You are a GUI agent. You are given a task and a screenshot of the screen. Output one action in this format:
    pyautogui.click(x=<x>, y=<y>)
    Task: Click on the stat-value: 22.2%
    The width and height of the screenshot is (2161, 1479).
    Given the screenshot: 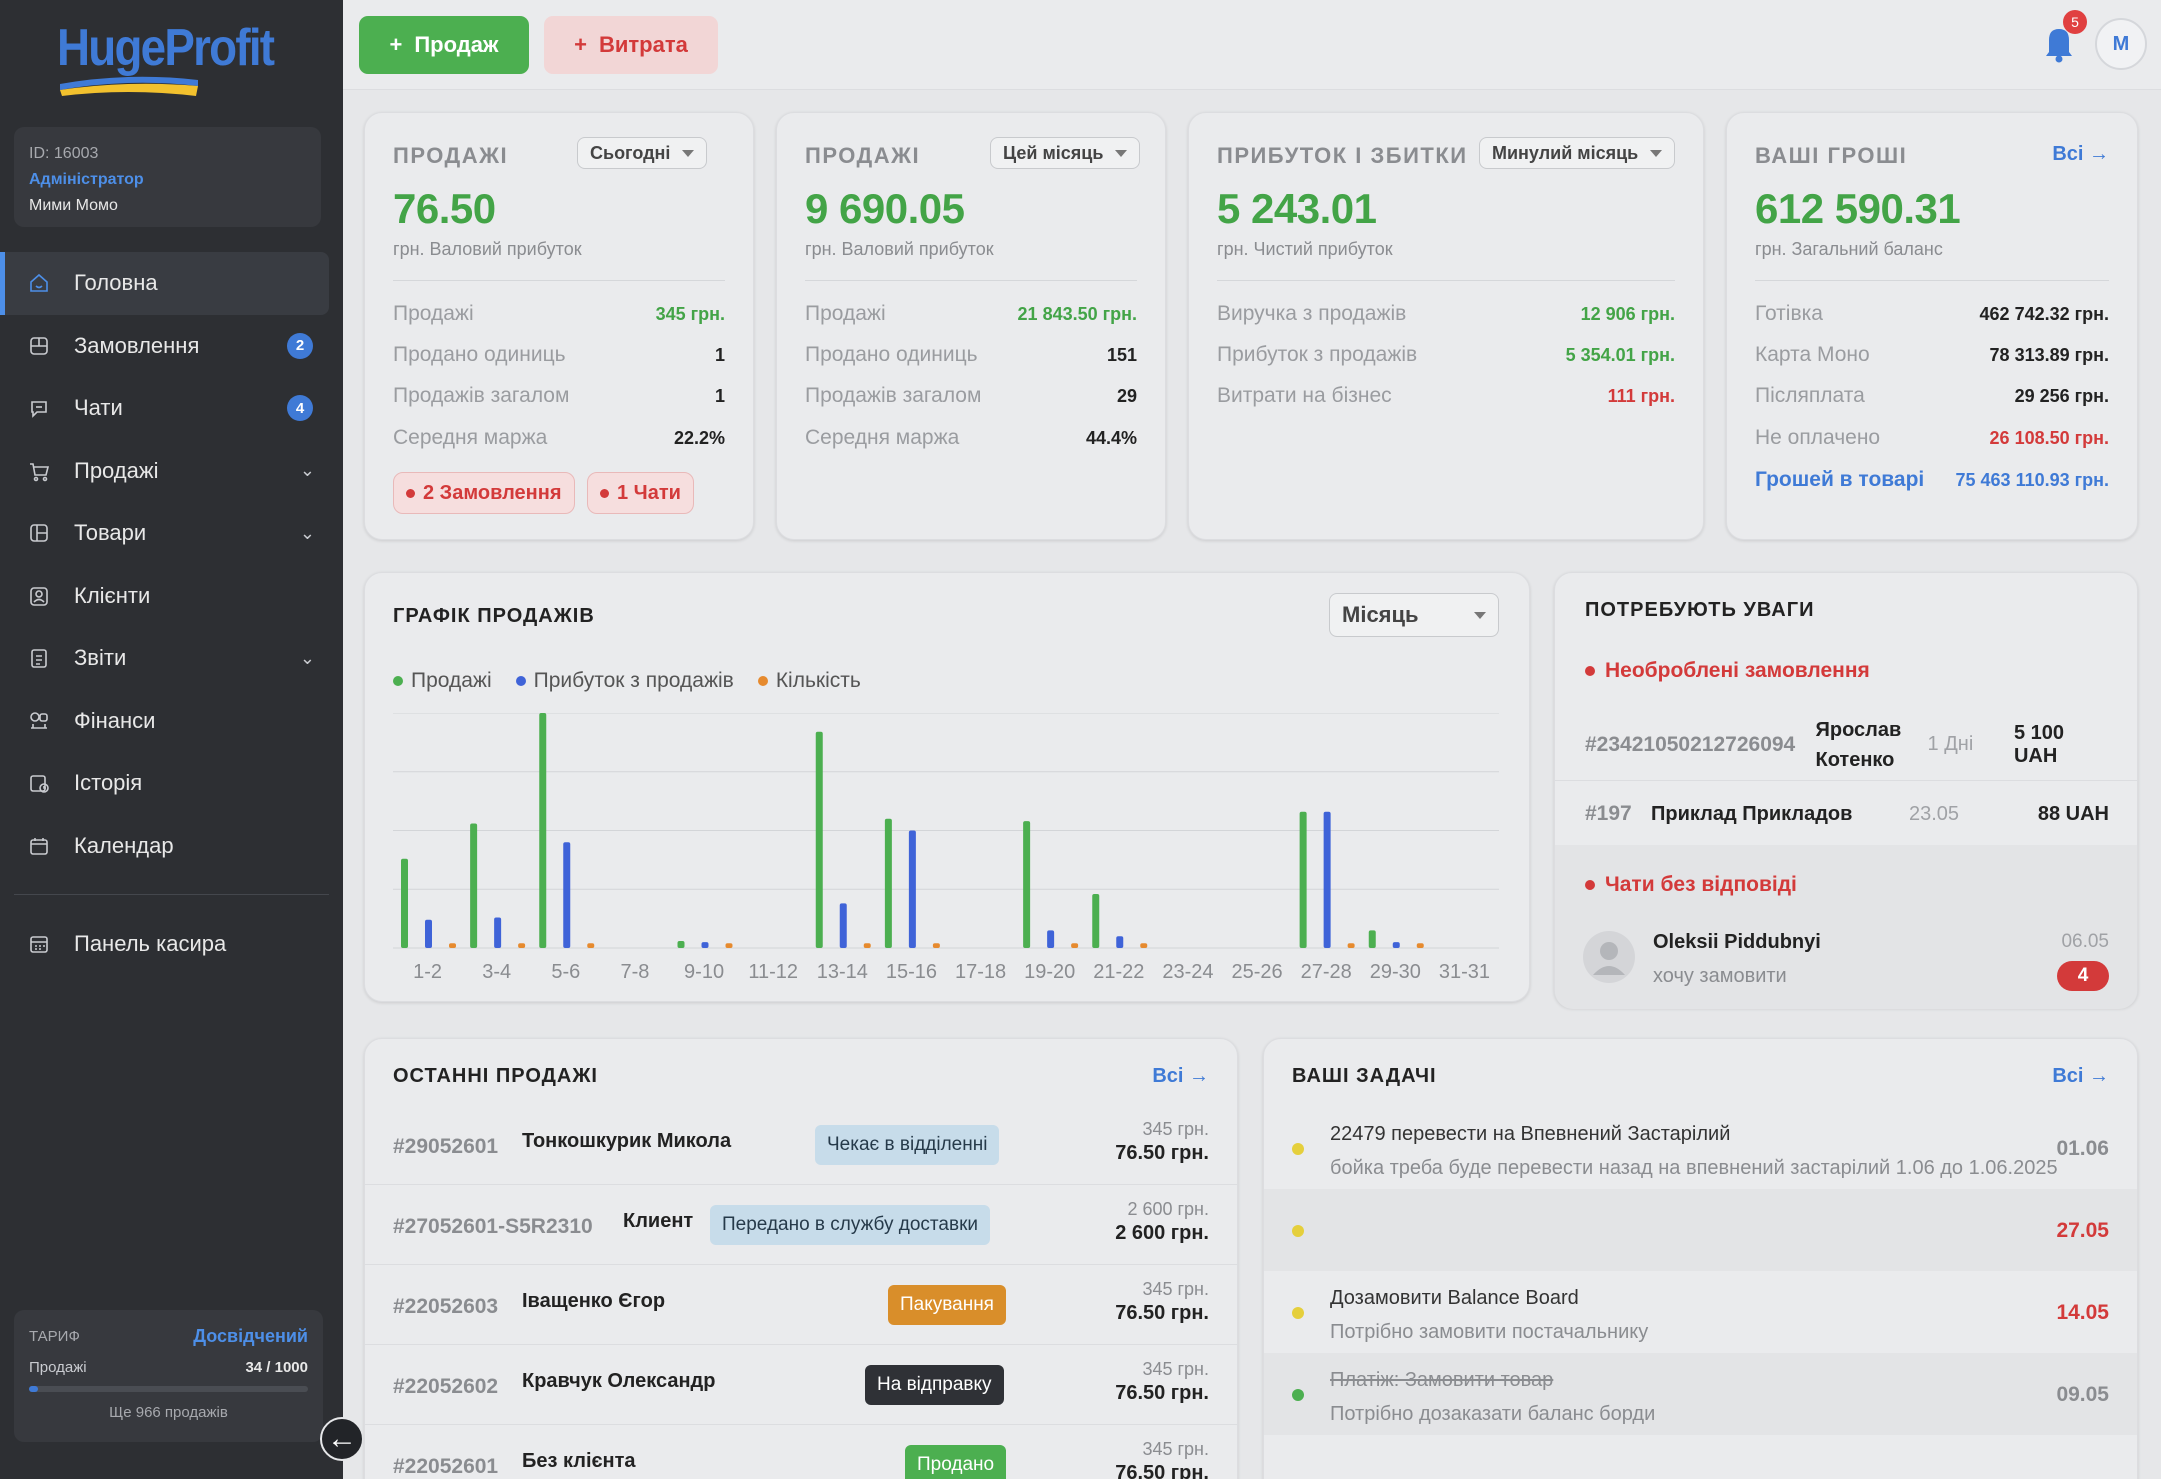 What is the action you would take?
    pyautogui.click(x=699, y=437)
    